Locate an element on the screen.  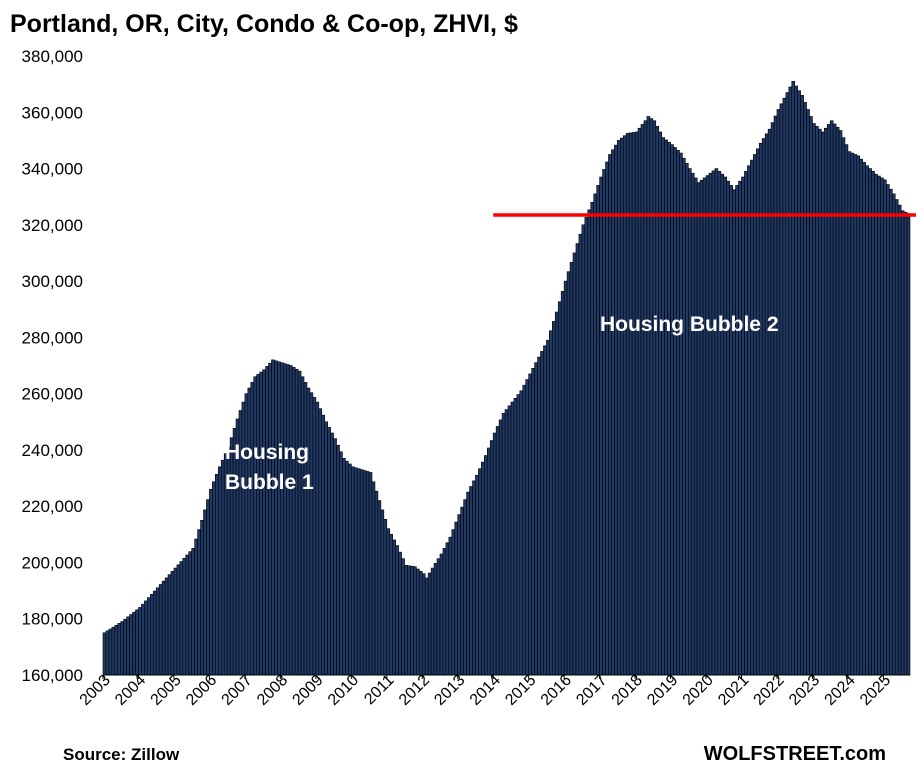
x-tick-label: 2015 is located at coordinates (520, 690).